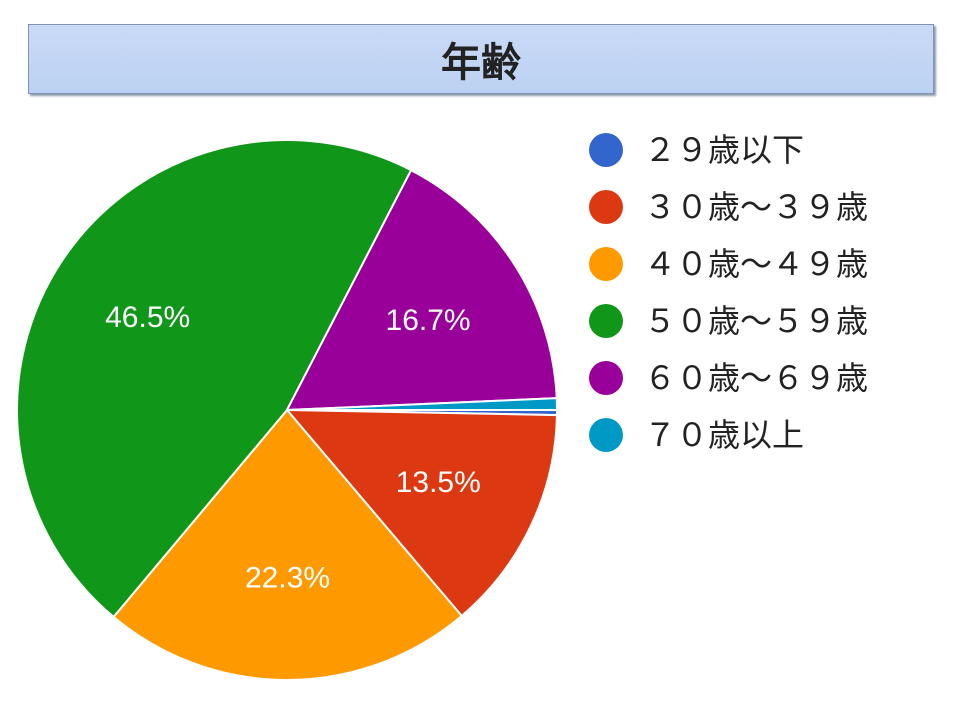  I want to click on legend-label: ７０歳以上, so click(724, 435).